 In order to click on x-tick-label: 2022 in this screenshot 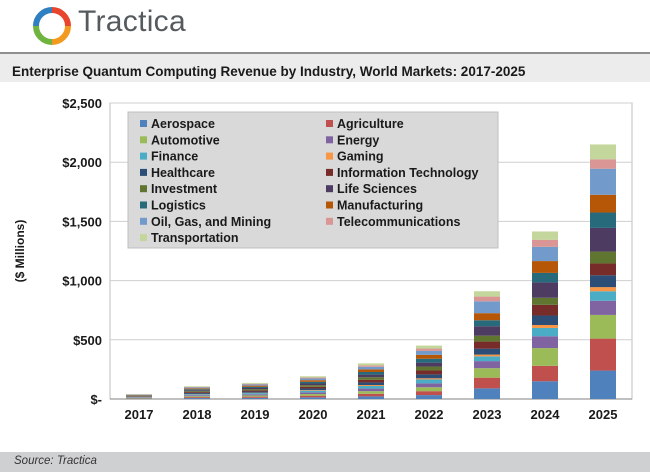, I will do `click(429, 414)`.